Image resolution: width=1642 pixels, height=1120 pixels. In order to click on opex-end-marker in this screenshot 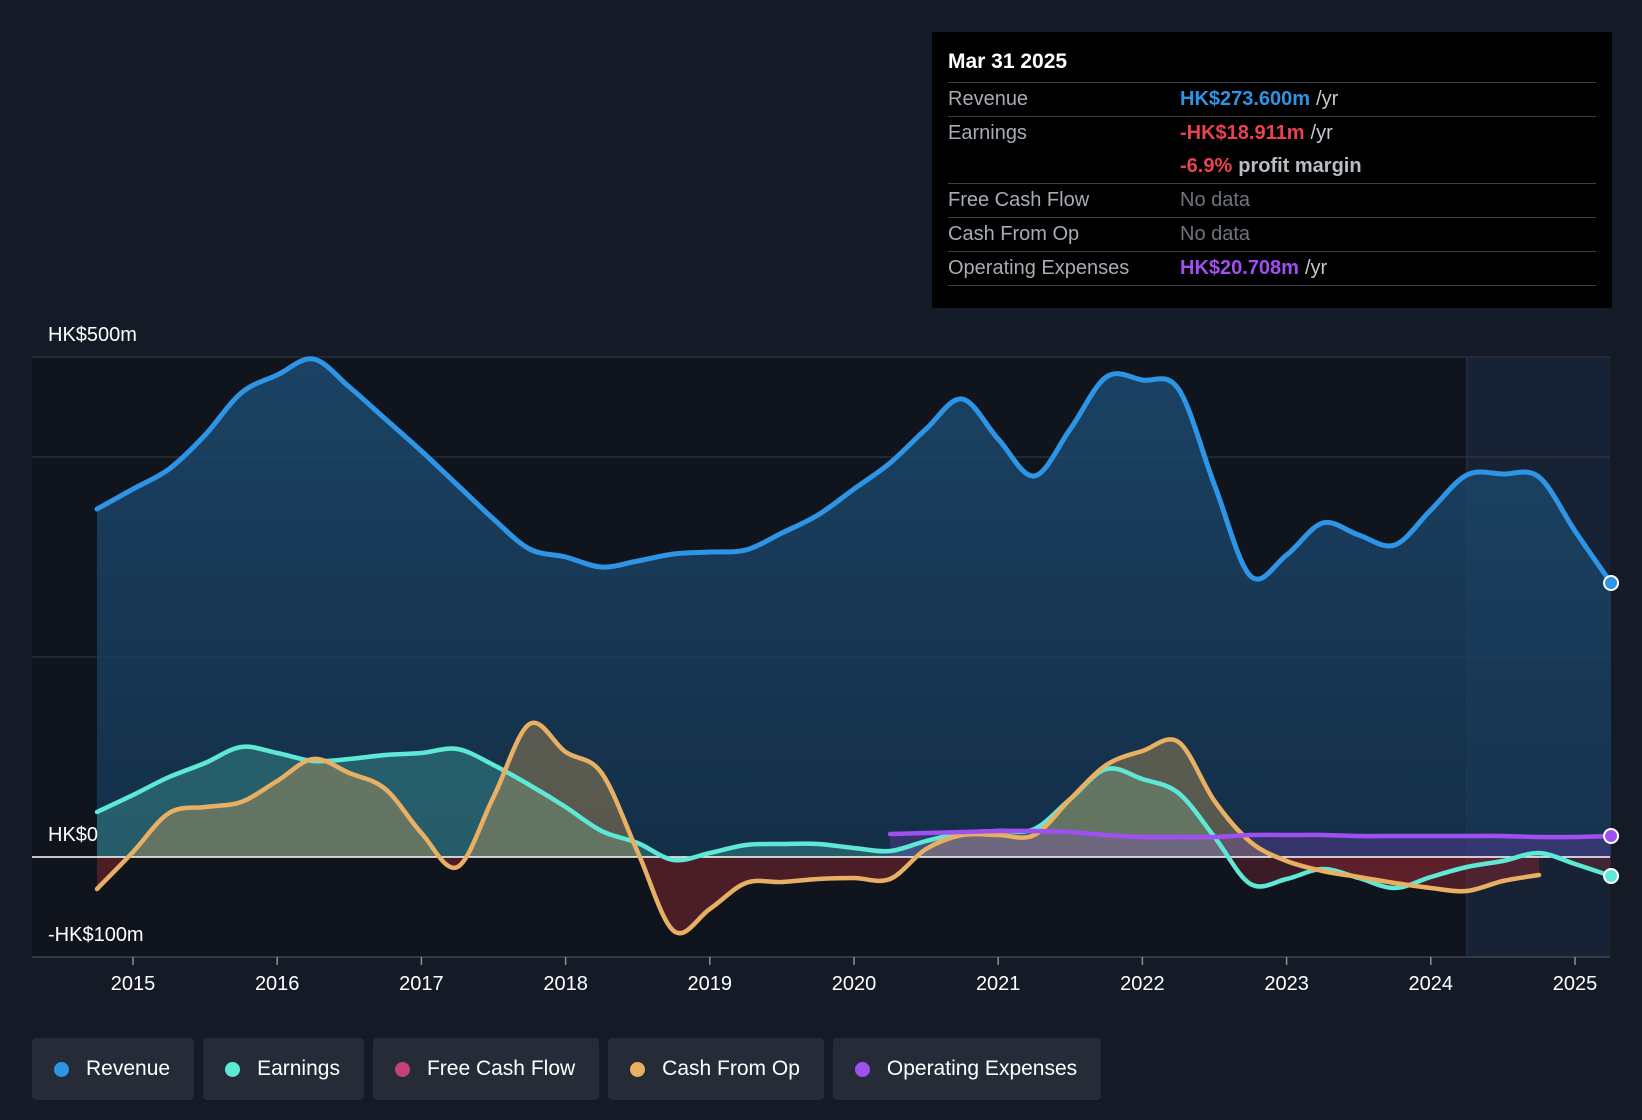, I will do `click(1611, 836)`.